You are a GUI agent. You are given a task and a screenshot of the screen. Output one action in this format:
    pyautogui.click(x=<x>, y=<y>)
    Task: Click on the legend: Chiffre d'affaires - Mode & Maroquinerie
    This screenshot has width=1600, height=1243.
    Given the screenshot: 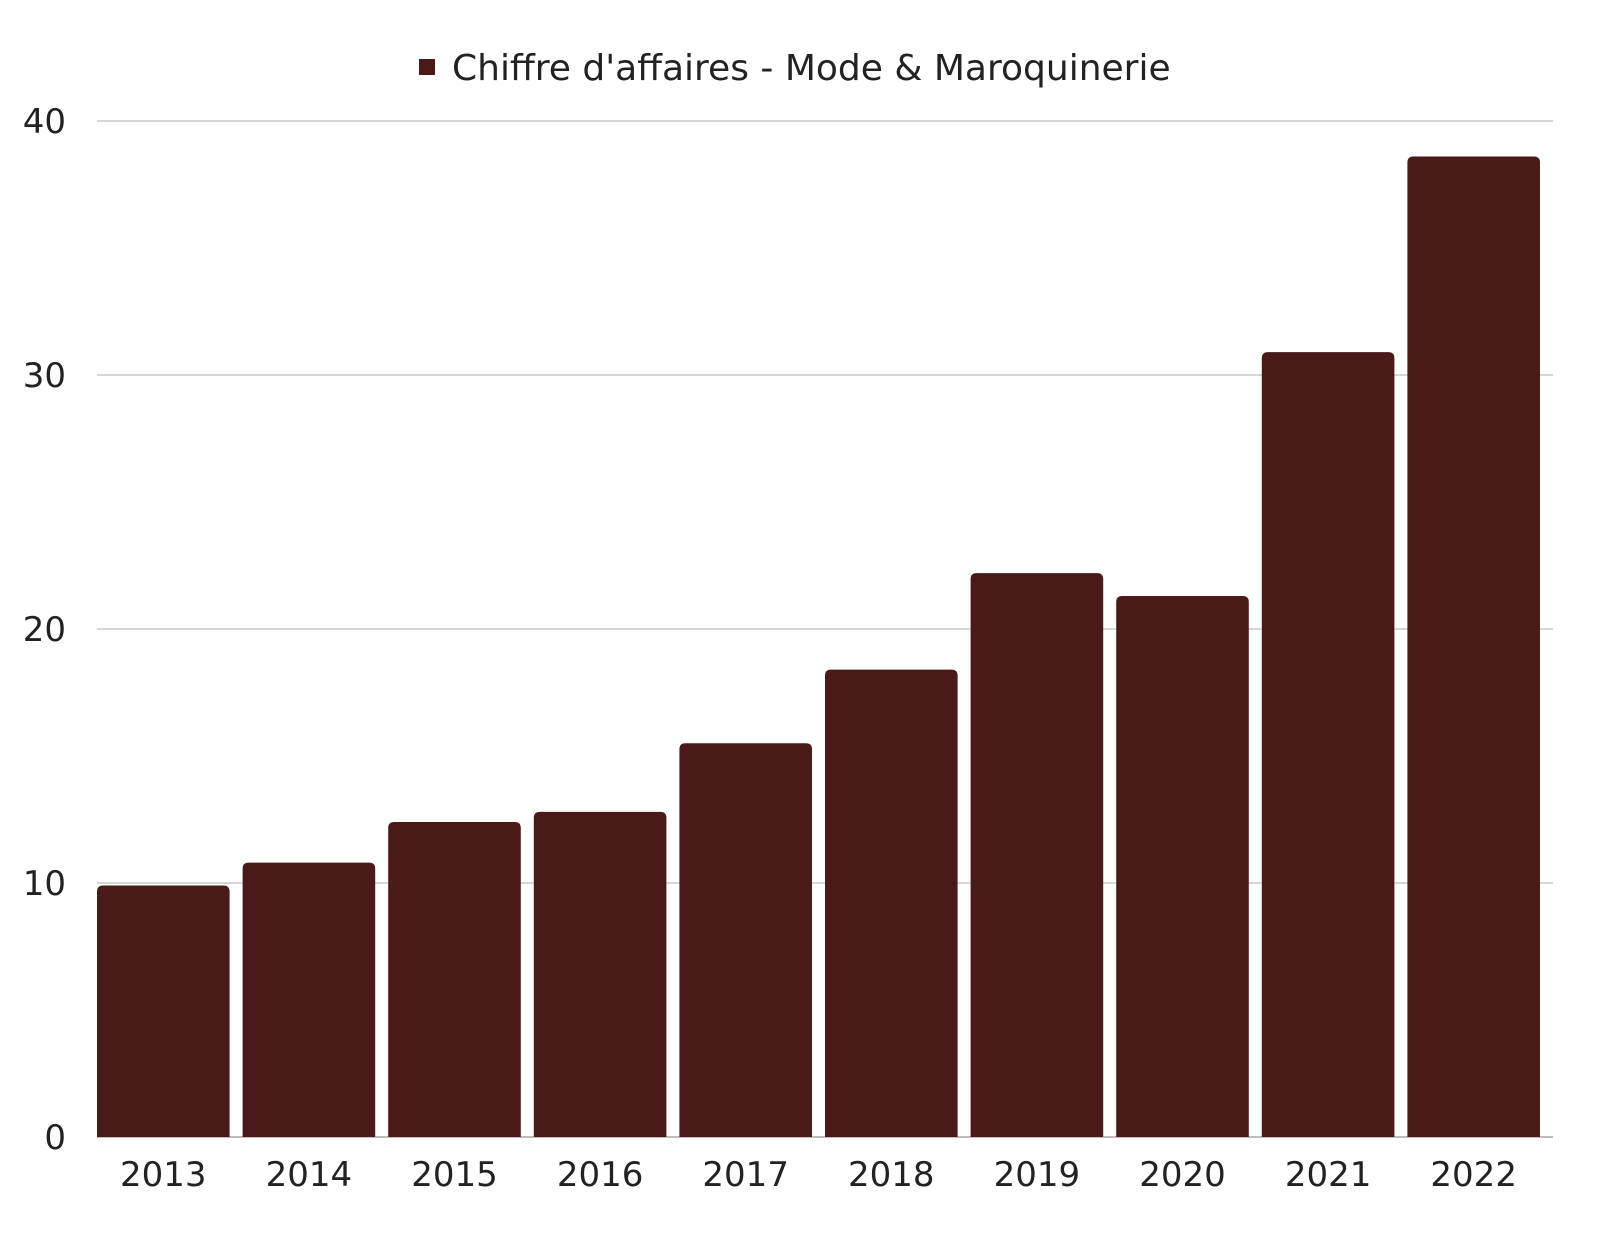 What is the action you would take?
    pyautogui.click(x=795, y=68)
    